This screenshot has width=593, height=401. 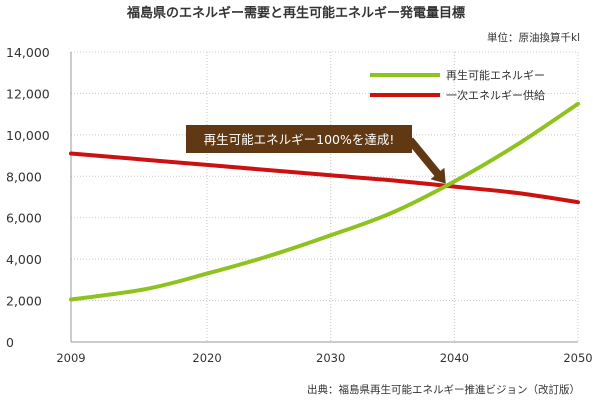 I want to click on unit-label: 単位：原油換算千kl, so click(x=533, y=37).